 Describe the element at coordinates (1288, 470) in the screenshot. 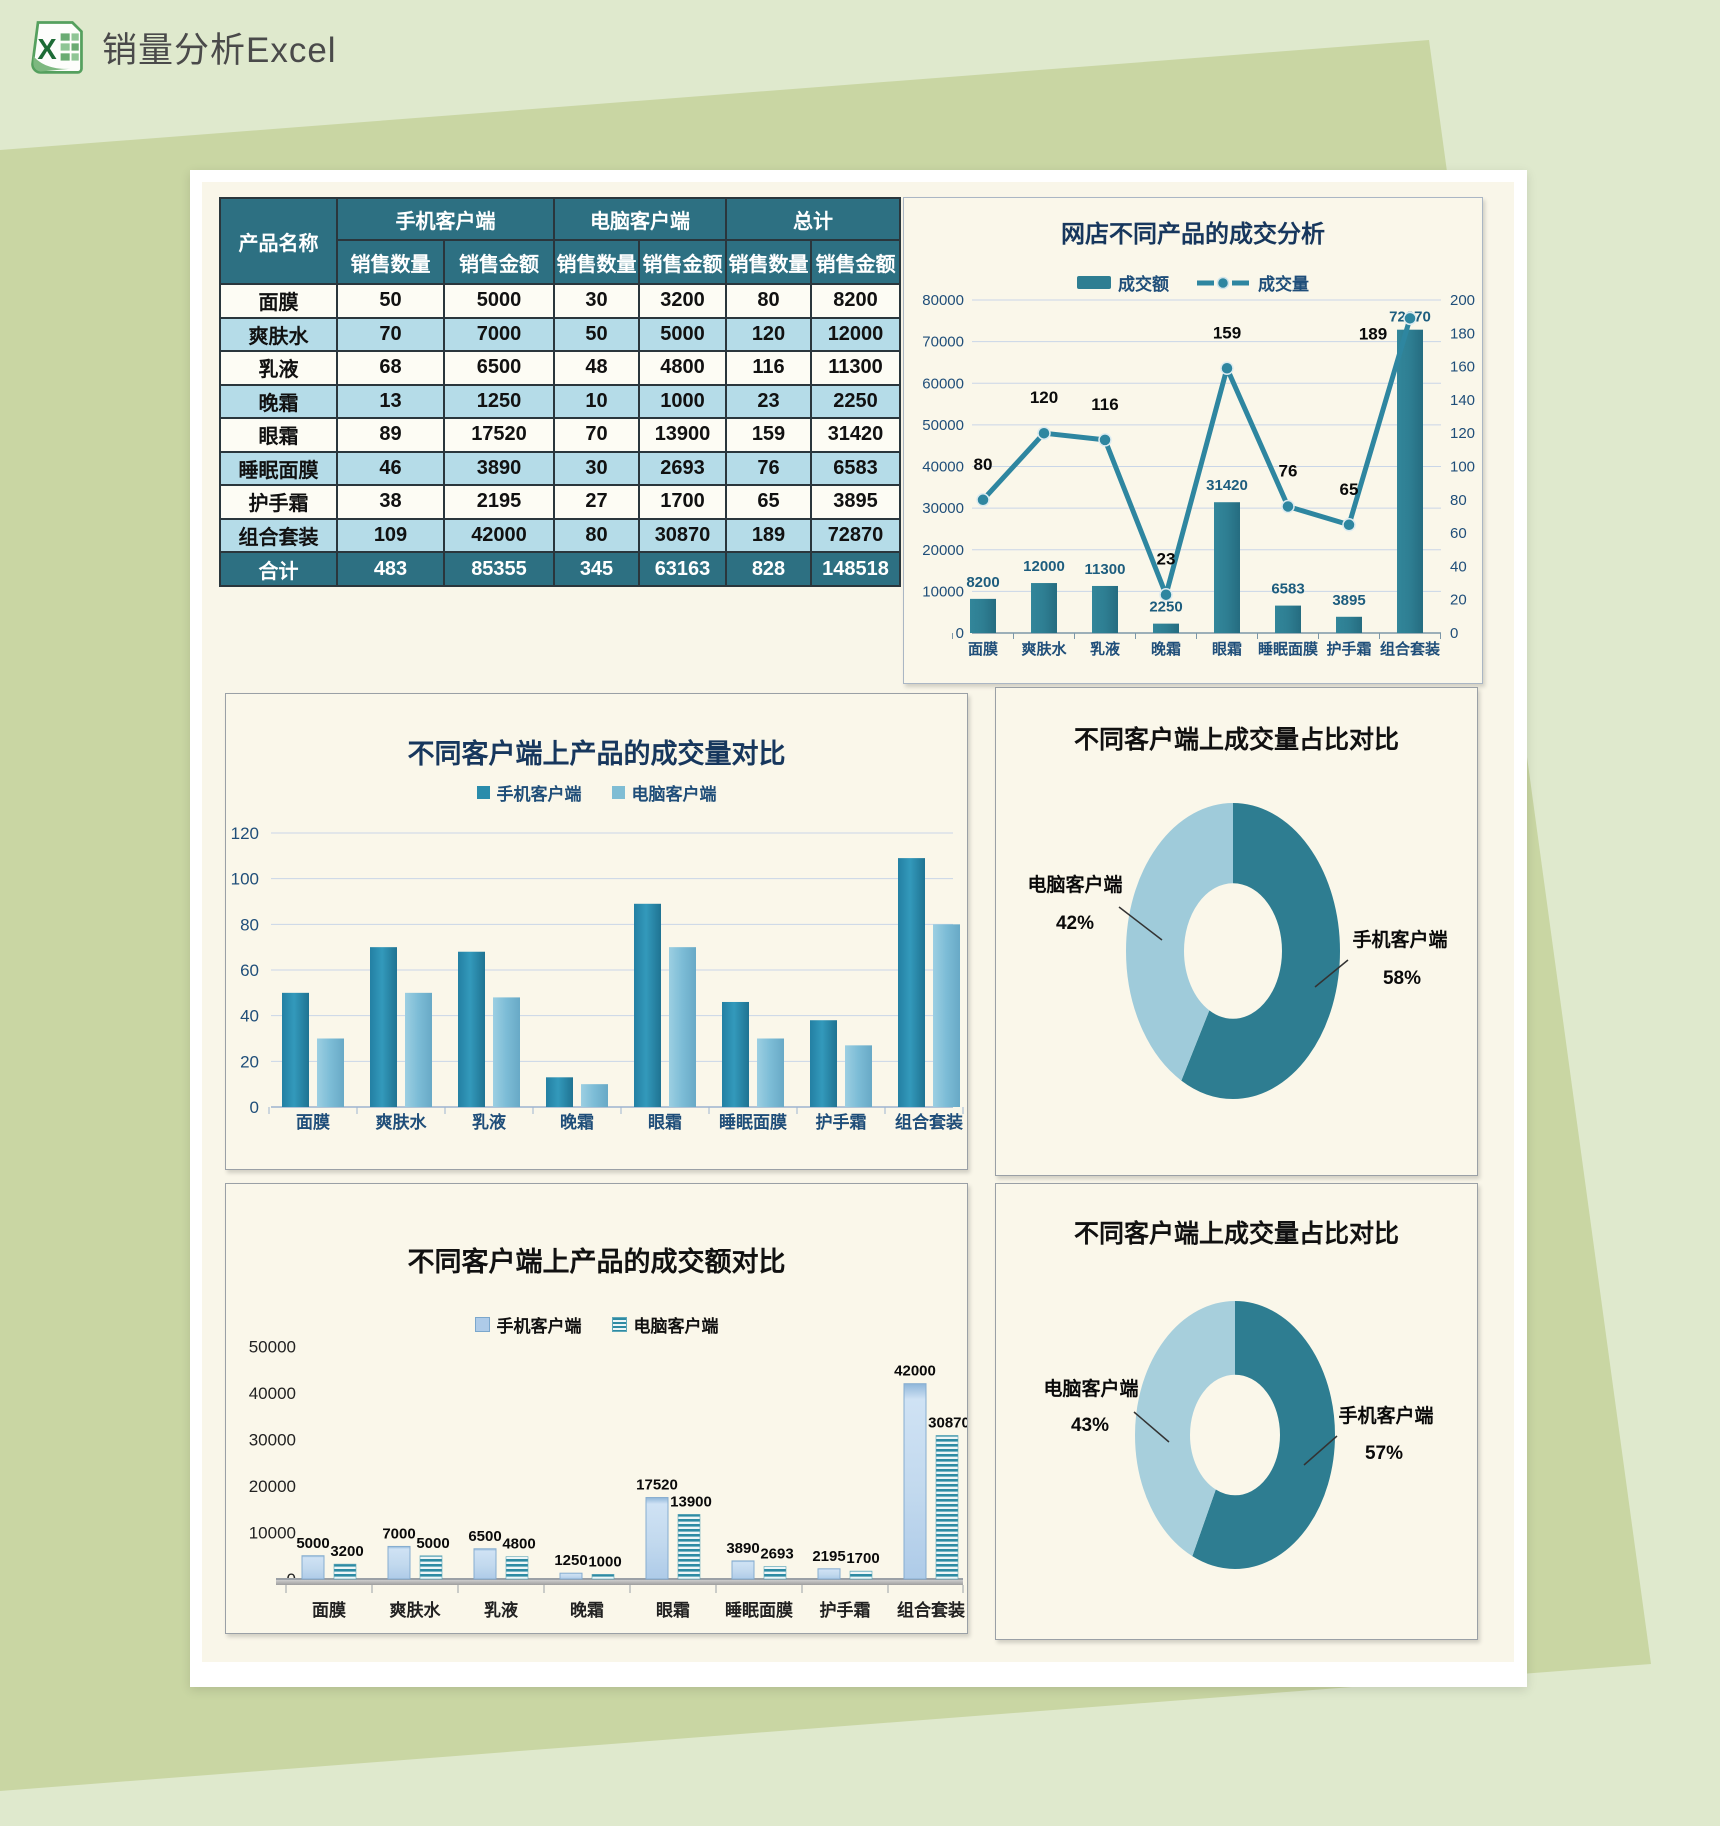

I see `chart-text: 76` at that location.